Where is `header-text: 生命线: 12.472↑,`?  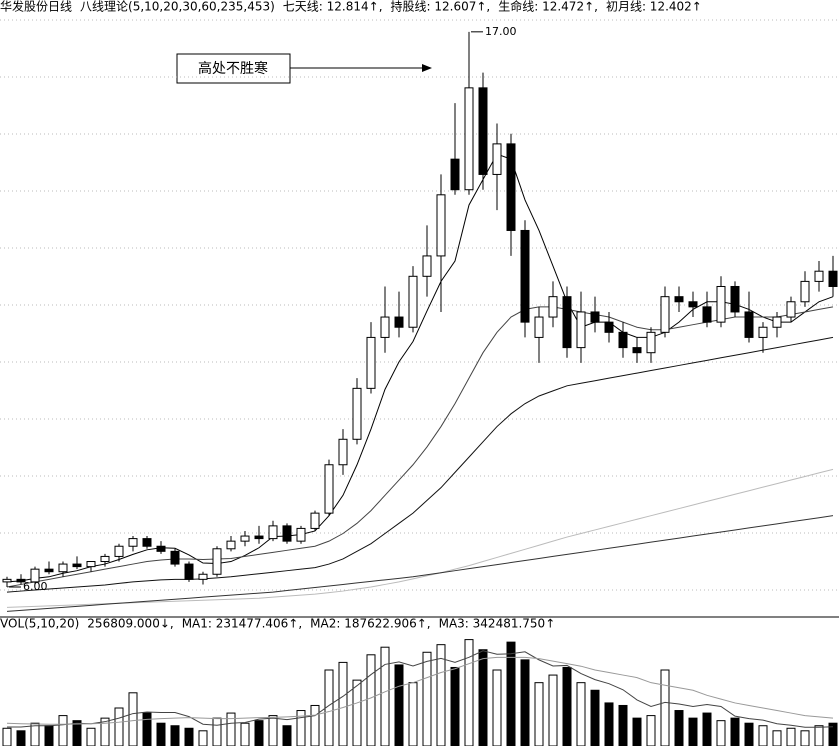 header-text: 生命线: 12.472↑, is located at coordinates (548, 7).